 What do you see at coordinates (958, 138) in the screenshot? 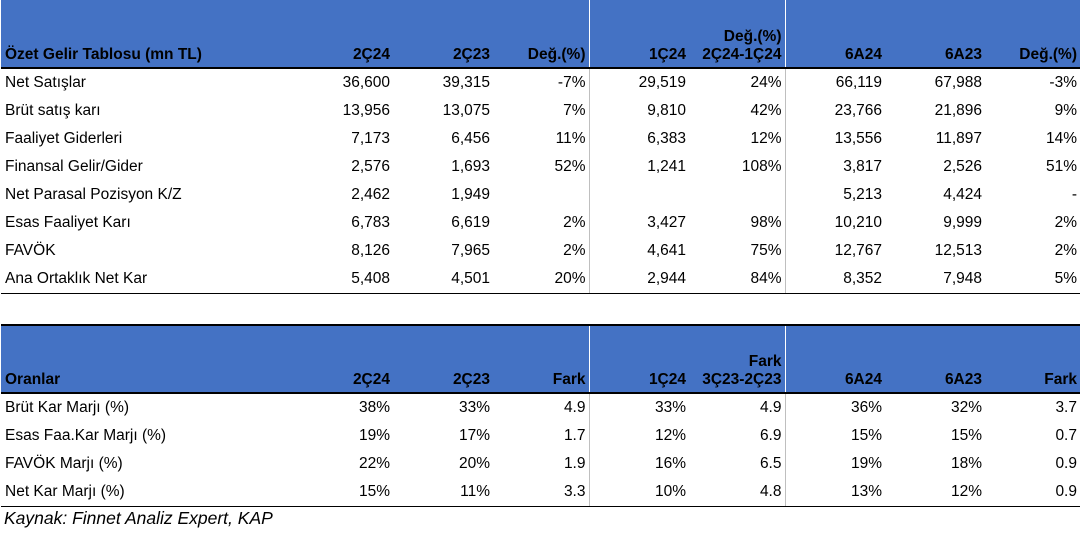
I see `income-cell-h1-23: 11,897` at bounding box center [958, 138].